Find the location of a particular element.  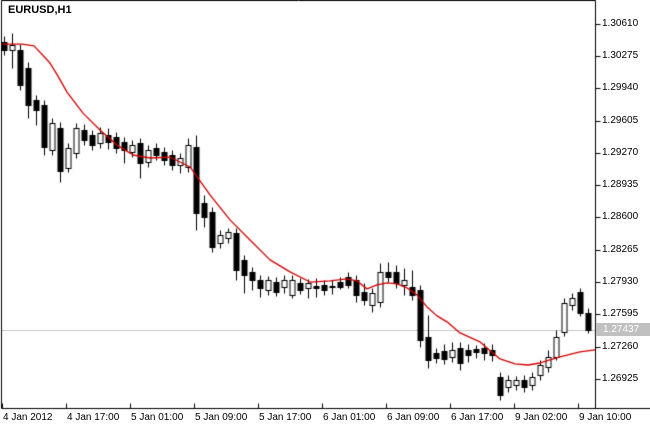

time-axis-label: 9 Jan 10:00 is located at coordinates (605, 417).